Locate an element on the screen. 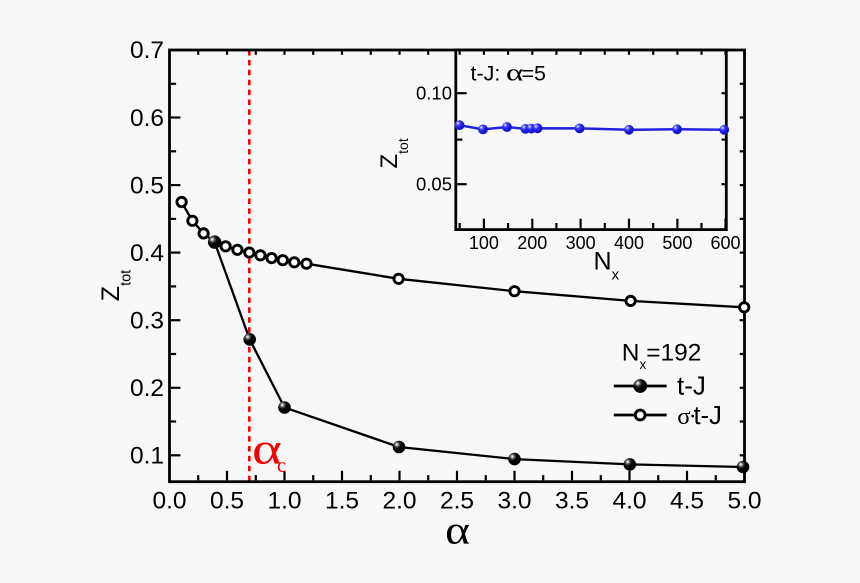  svg-text: 3.0 is located at coordinates (514, 501).